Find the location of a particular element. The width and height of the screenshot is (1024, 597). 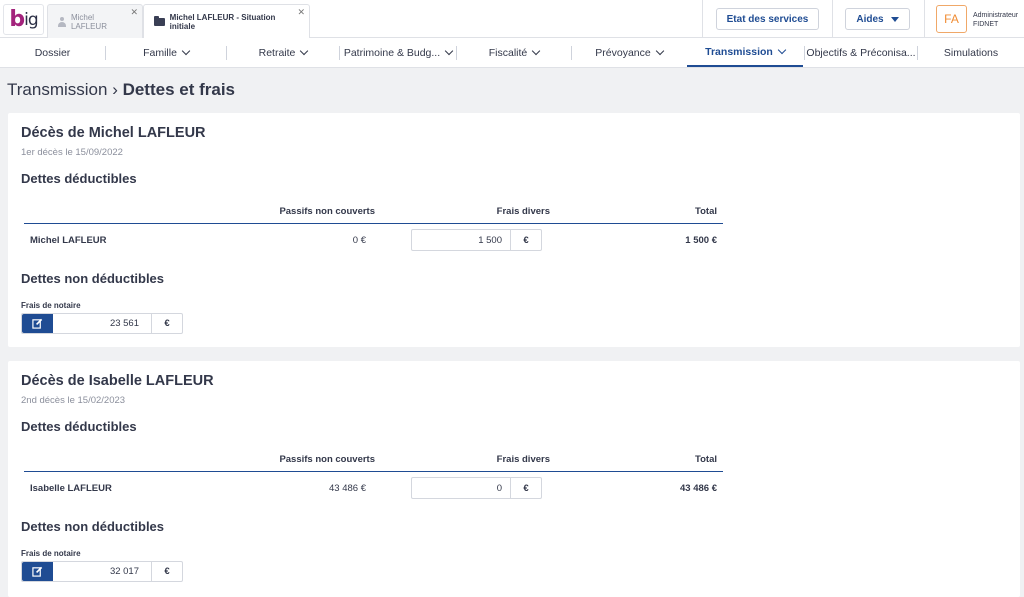

services-button: Etat des services is located at coordinates (767, 19).